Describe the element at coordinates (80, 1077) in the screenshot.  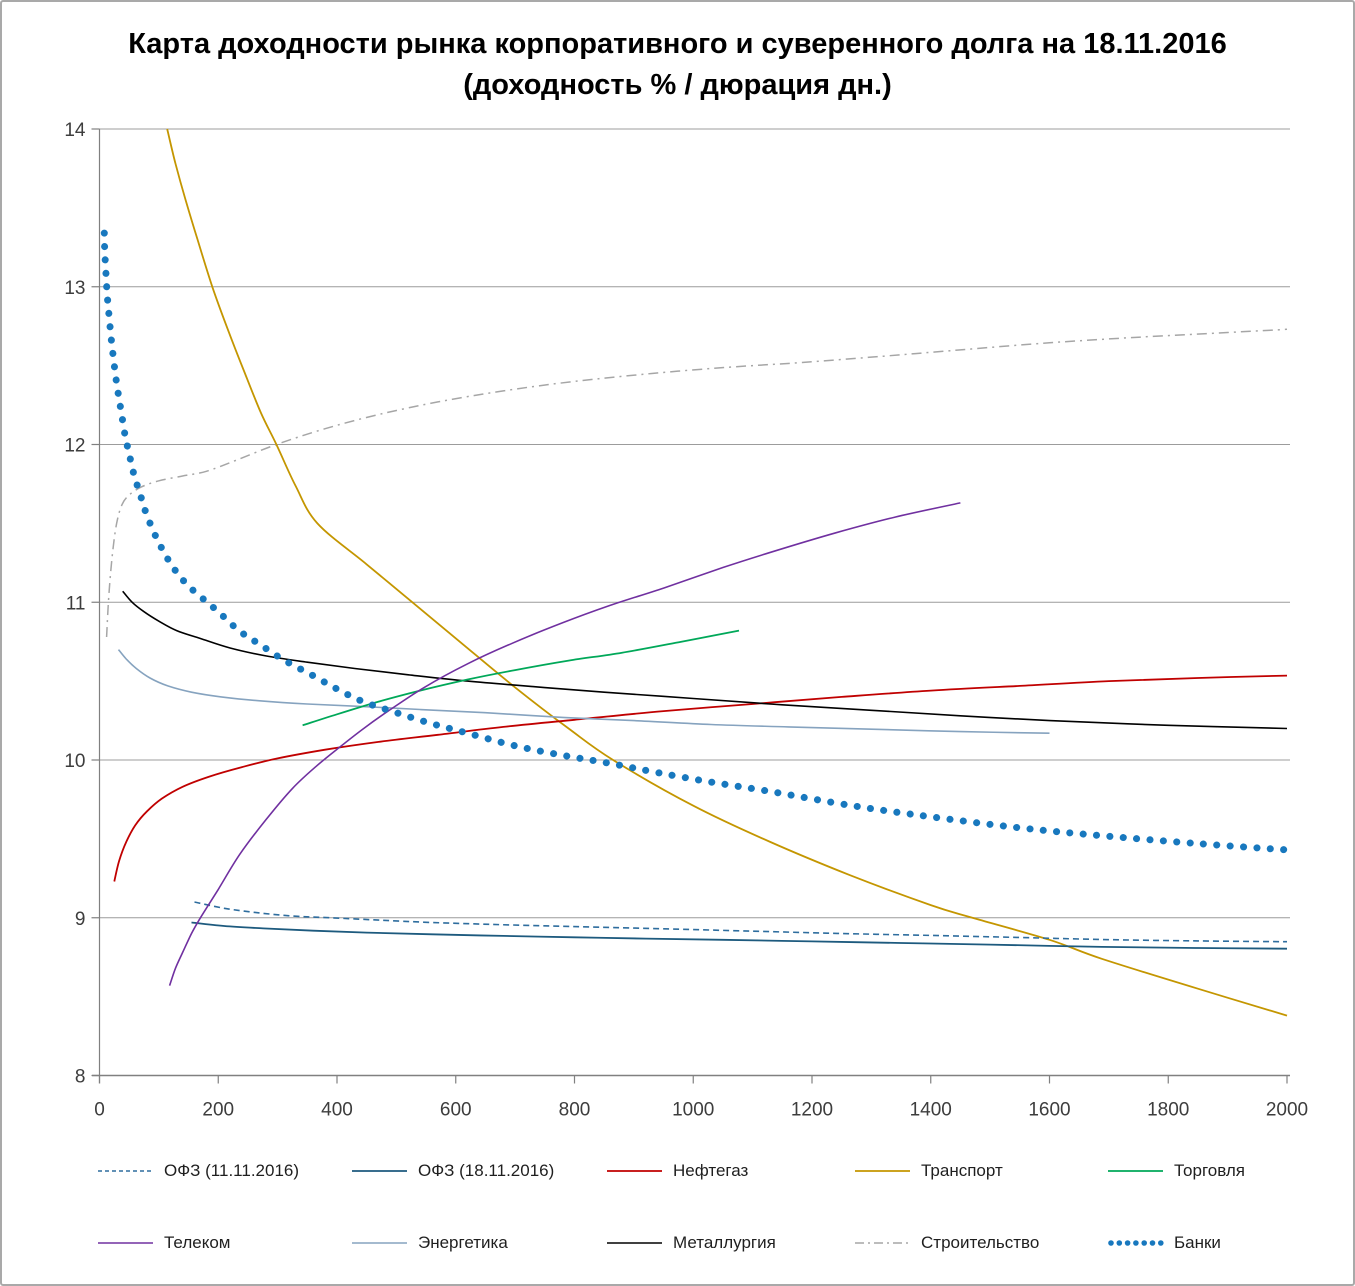
I see `y-tick-label-8: 8` at that location.